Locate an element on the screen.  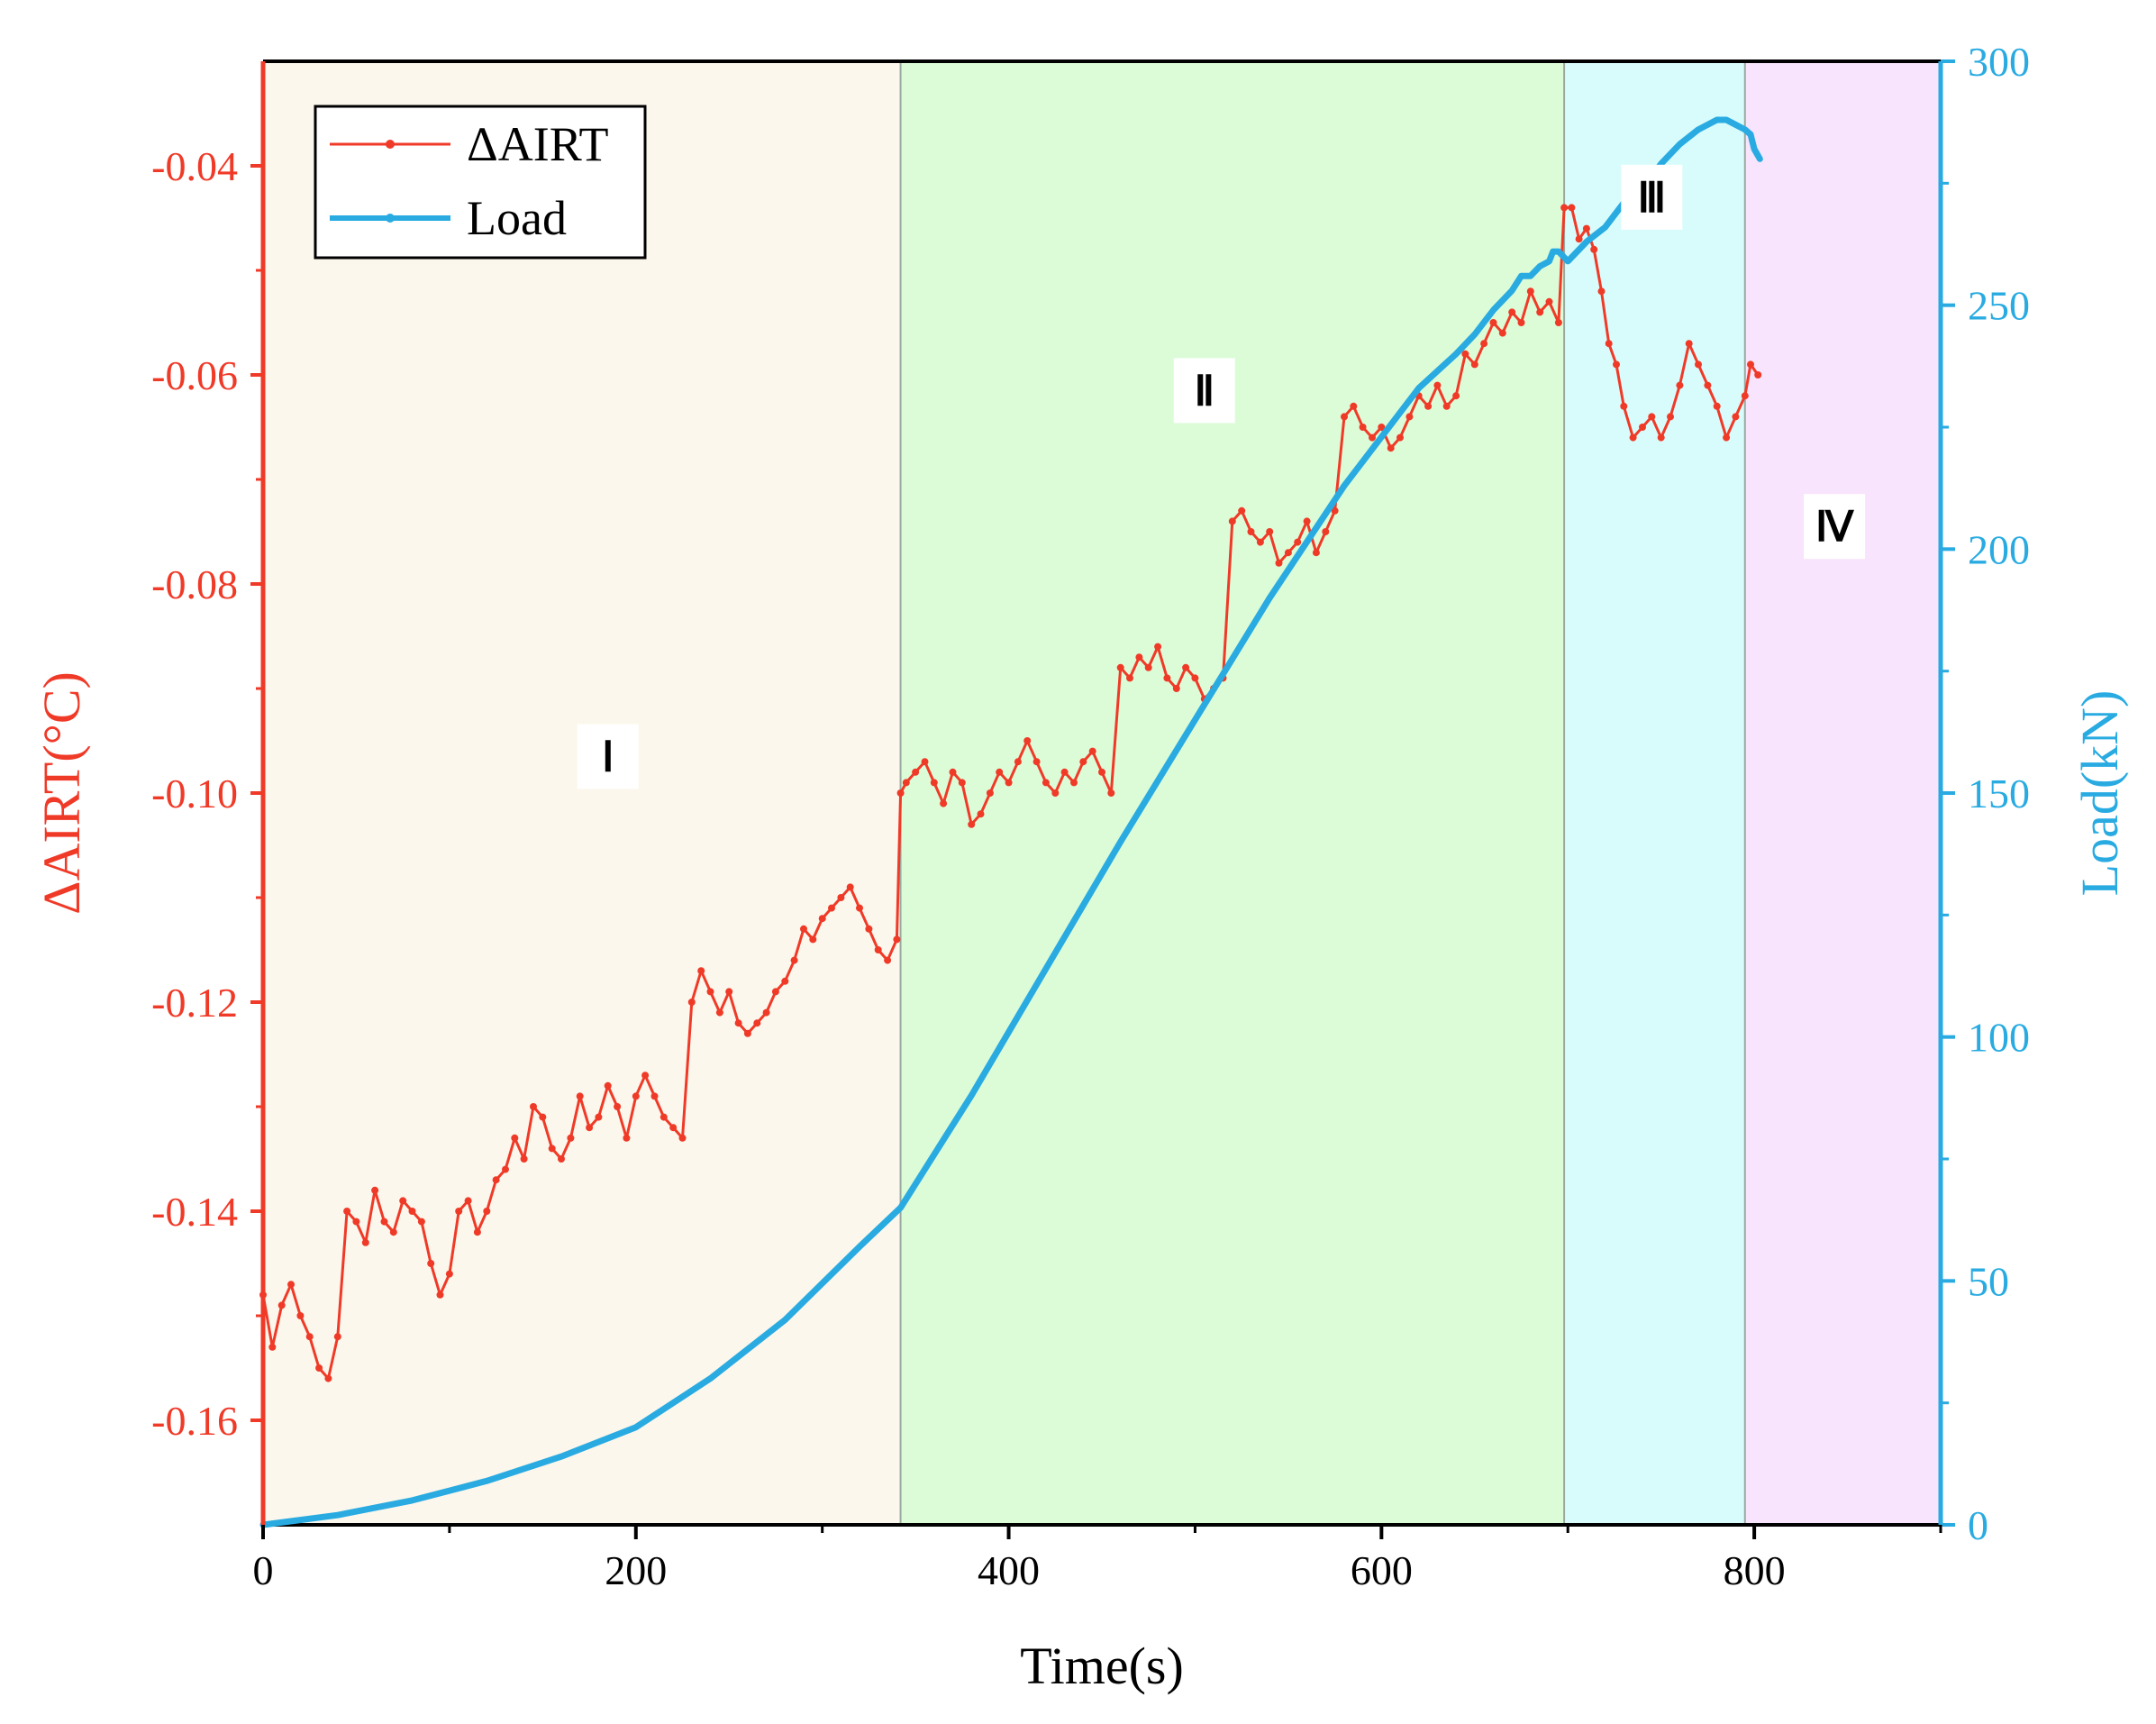
y-right-tick-label: 300 is located at coordinates (1999, 62).